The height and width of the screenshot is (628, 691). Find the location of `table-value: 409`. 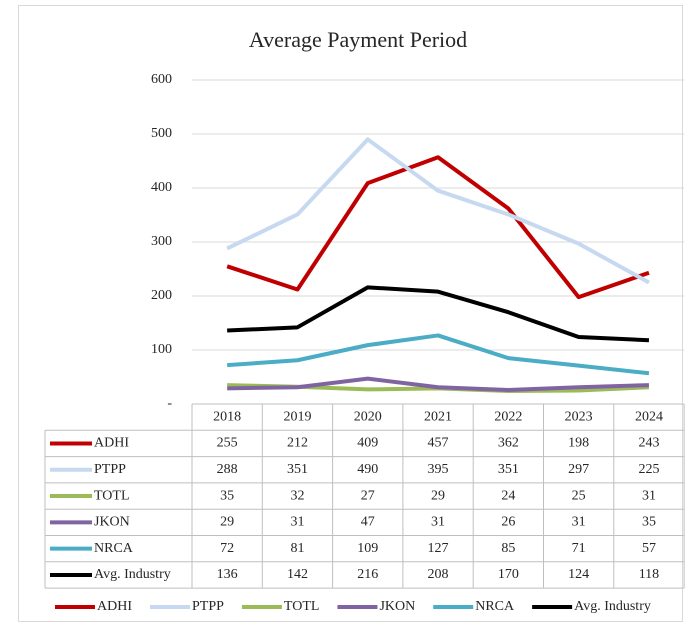

table-value: 409 is located at coordinates (367, 443).